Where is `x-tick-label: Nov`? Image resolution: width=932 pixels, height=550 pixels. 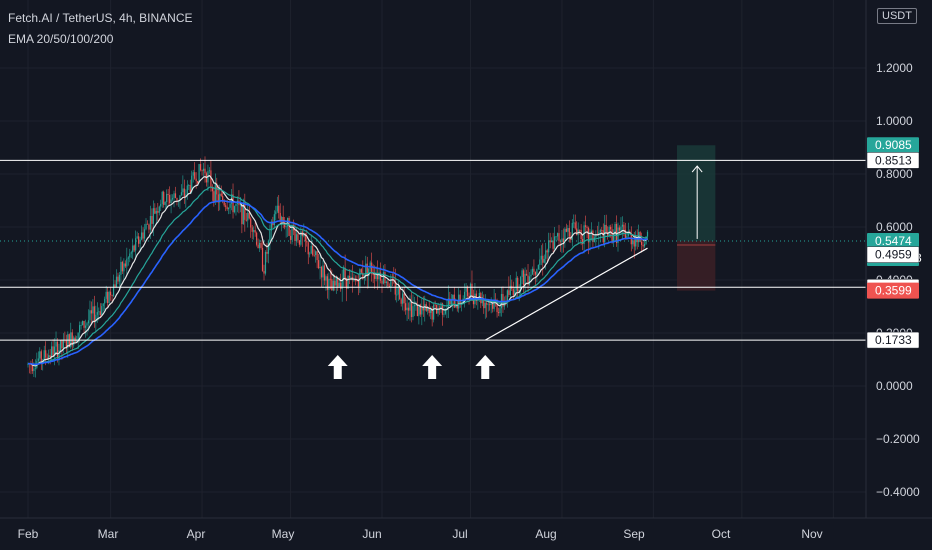
x-tick-label: Nov is located at coordinates (811, 534).